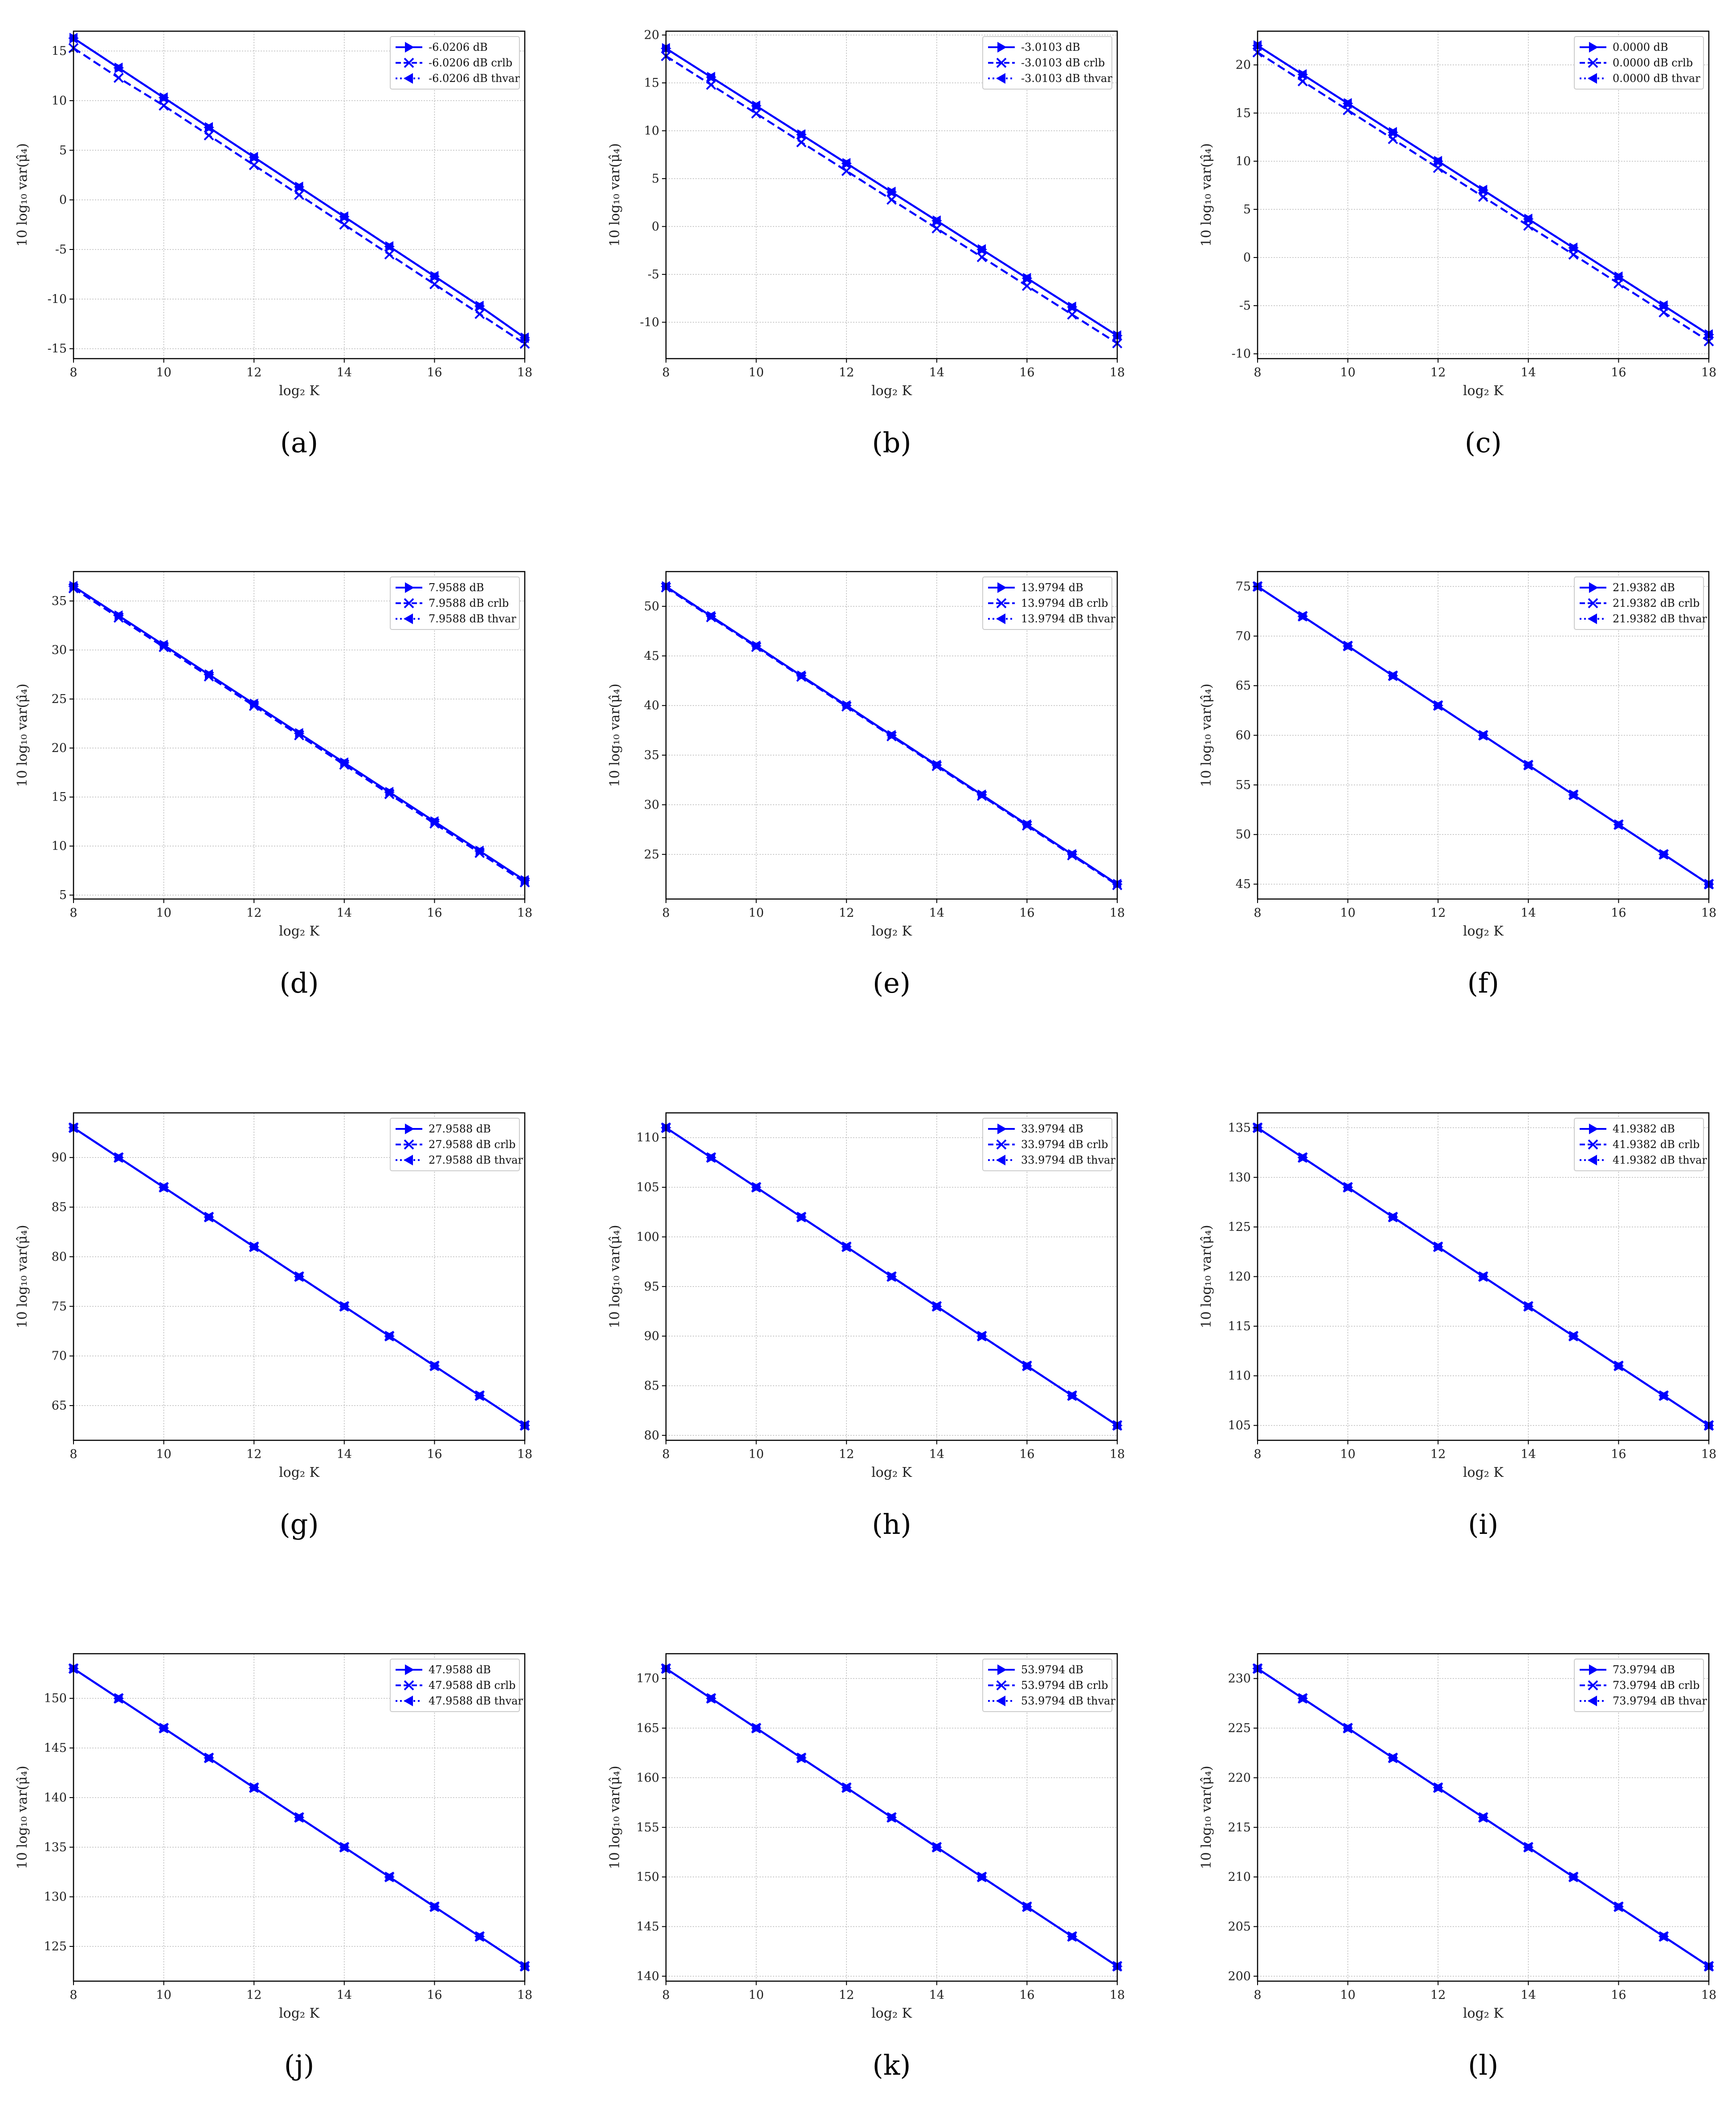 The height and width of the screenshot is (2105, 1736). What do you see at coordinates (55, 1748) in the screenshot?
I see `y-tick-label: 145` at bounding box center [55, 1748].